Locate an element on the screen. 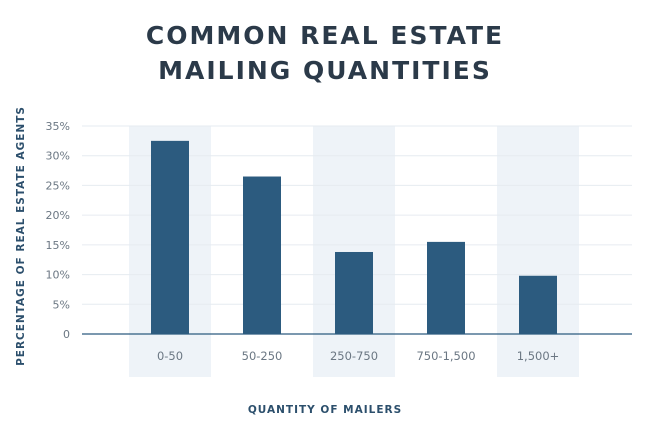 The width and height of the screenshot is (650, 429). x-tick-label: 0-50 is located at coordinates (170, 356).